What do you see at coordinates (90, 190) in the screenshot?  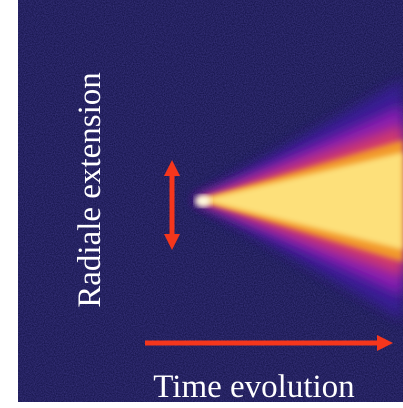 I see `vertical-label: Radiale extension` at bounding box center [90, 190].